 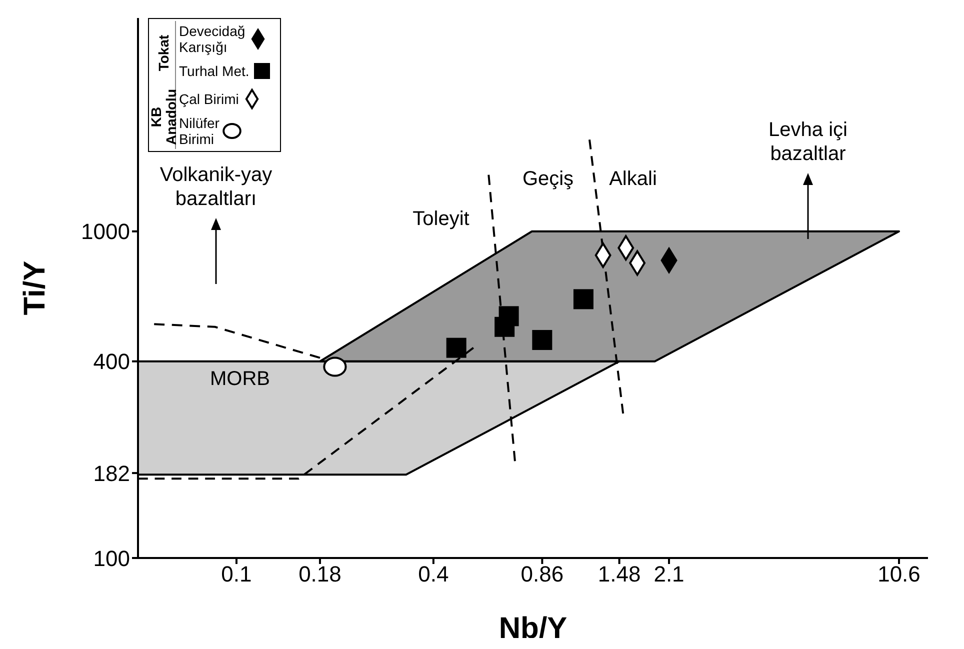 I want to click on annotation: KB Anadolu, so click(x=163, y=117).